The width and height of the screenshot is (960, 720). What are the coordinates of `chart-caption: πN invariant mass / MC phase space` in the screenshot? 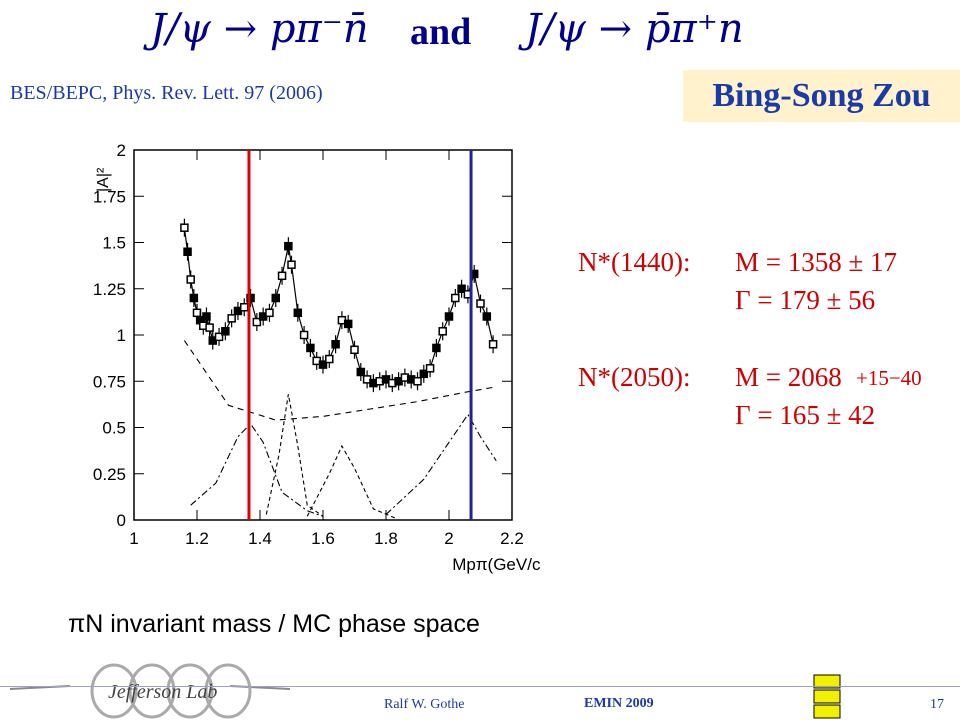 It's located at (274, 624).